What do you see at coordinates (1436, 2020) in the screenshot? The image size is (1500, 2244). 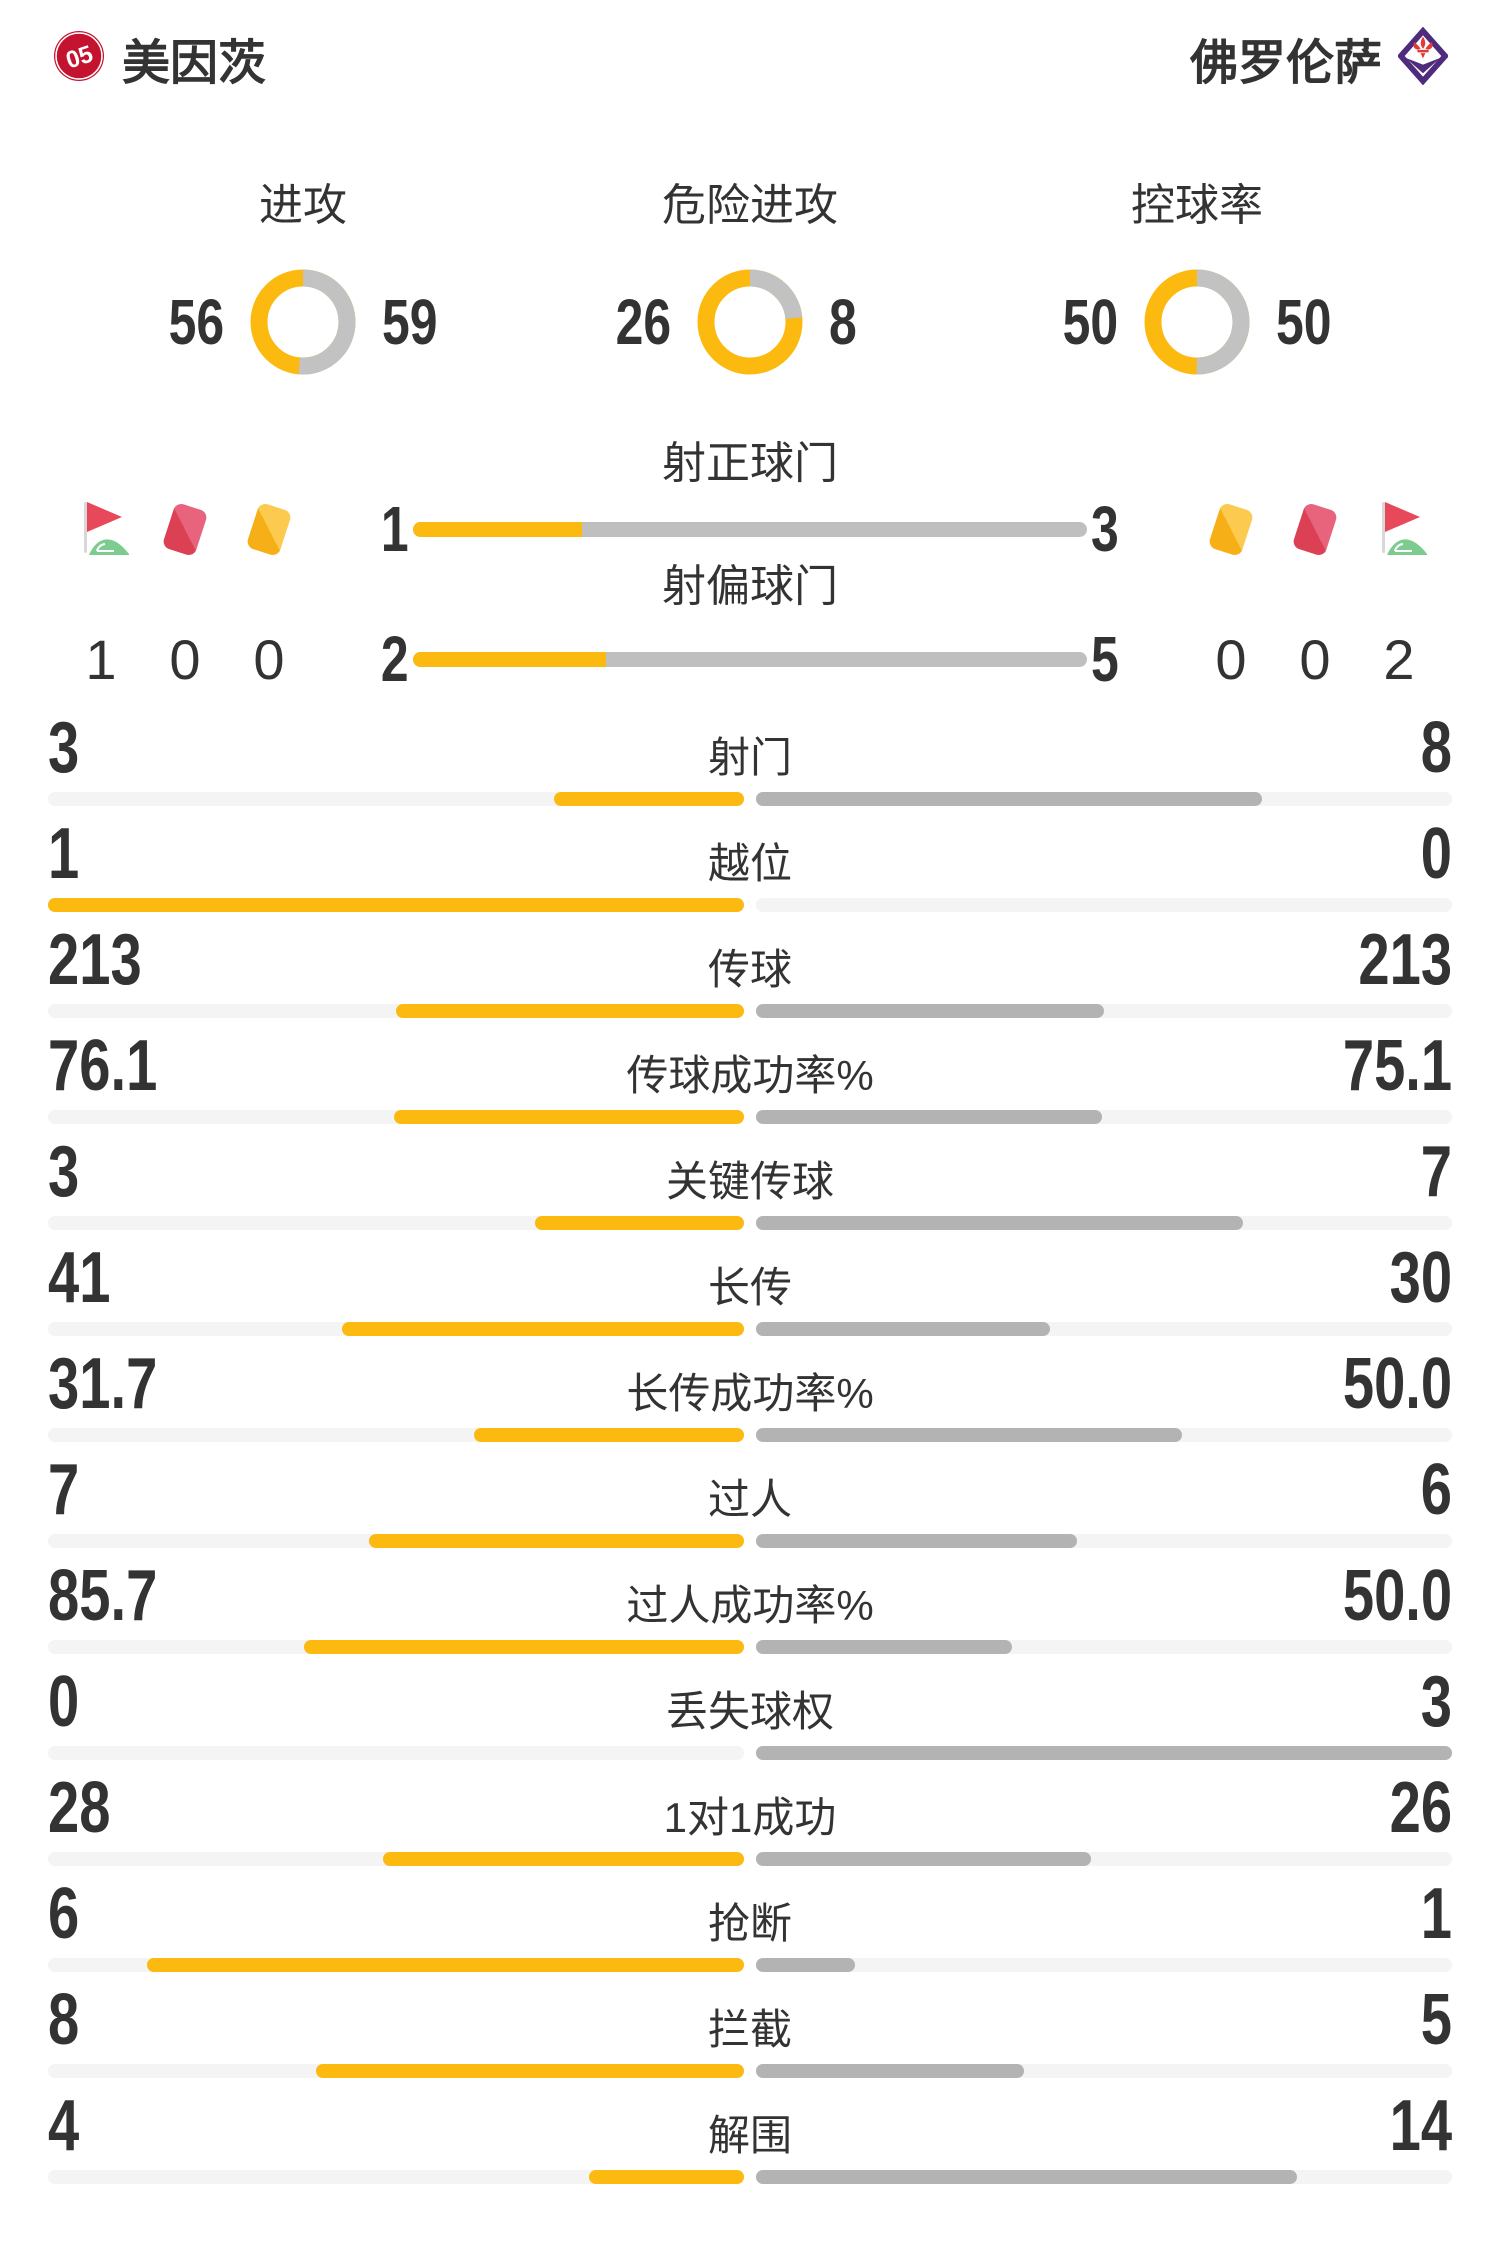 I see `stat-away-value: 5` at bounding box center [1436, 2020].